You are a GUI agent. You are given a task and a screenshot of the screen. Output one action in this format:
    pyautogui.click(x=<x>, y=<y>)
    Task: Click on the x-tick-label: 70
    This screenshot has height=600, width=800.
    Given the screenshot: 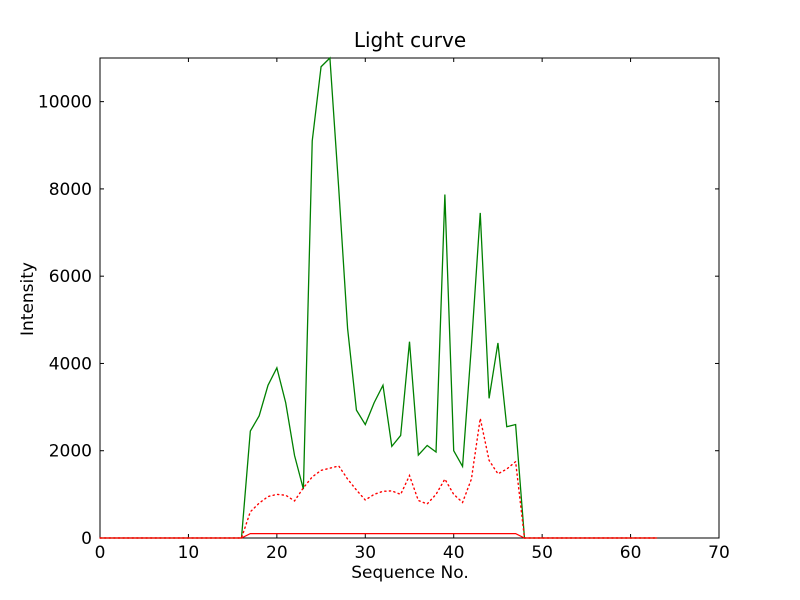 What is the action you would take?
    pyautogui.click(x=719, y=553)
    